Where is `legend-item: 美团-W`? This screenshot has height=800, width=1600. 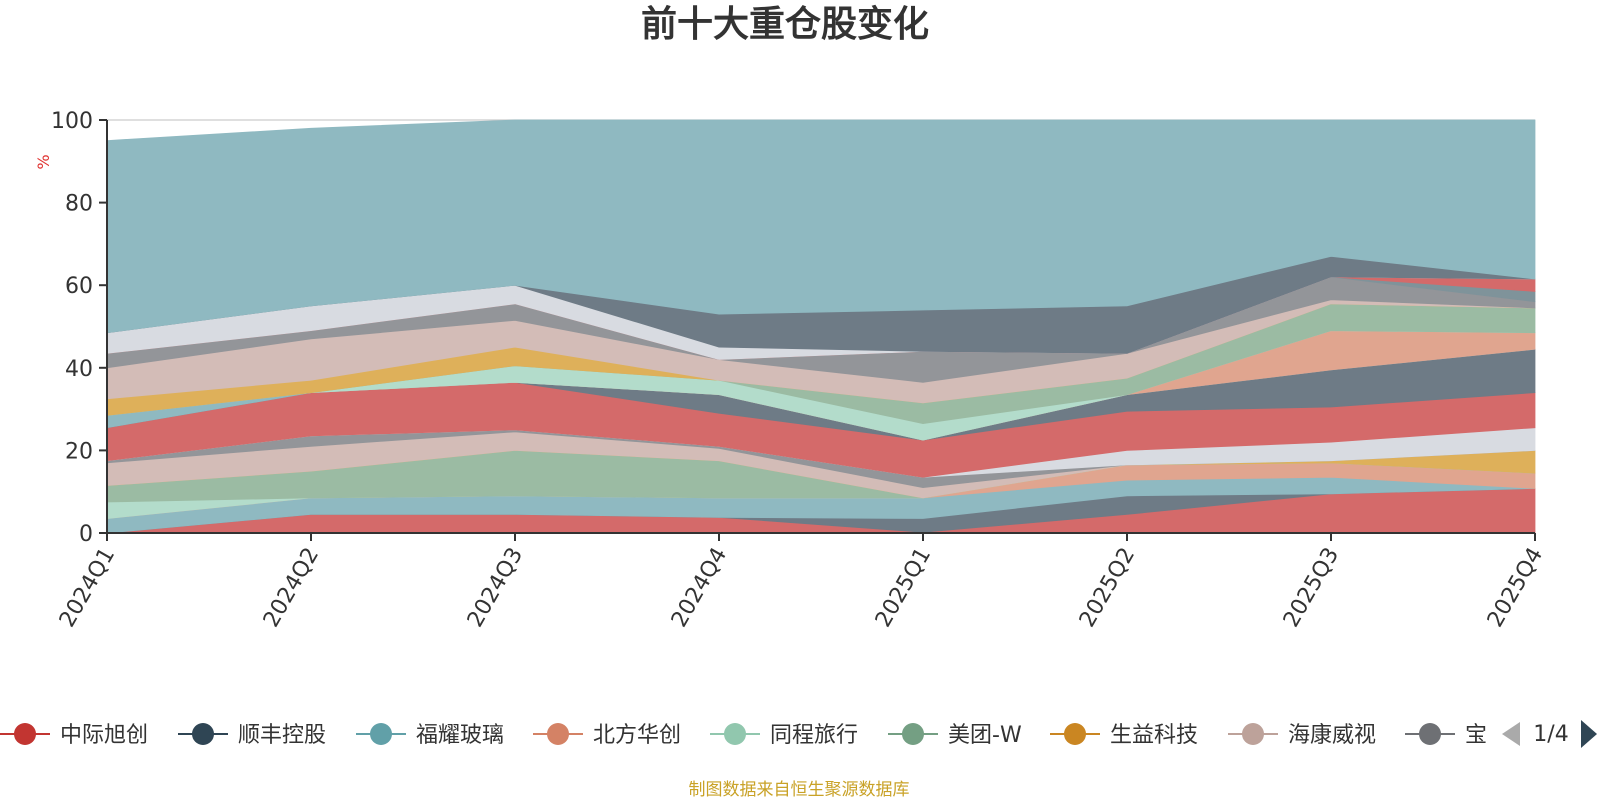 legend-item: 美团-W is located at coordinates (955, 735).